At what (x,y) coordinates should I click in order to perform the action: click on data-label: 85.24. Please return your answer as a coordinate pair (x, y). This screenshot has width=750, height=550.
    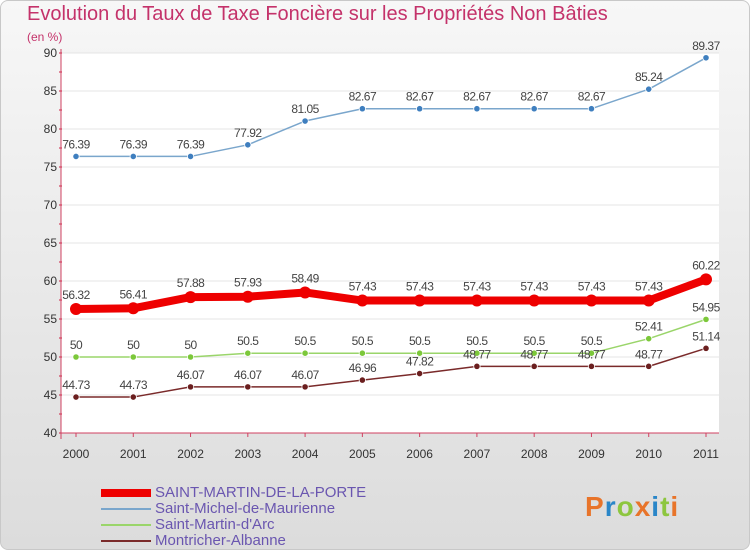
    Looking at the image, I should click on (649, 77).